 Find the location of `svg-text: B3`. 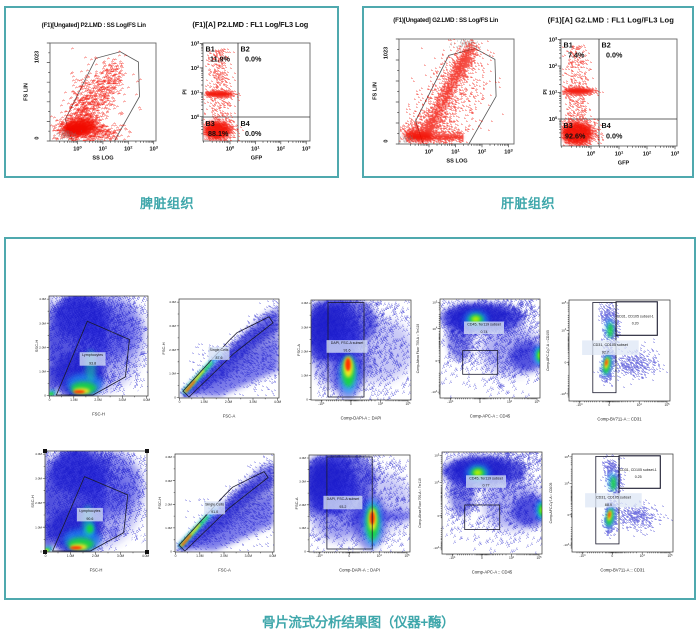

svg-text: B3 is located at coordinates (210, 123).